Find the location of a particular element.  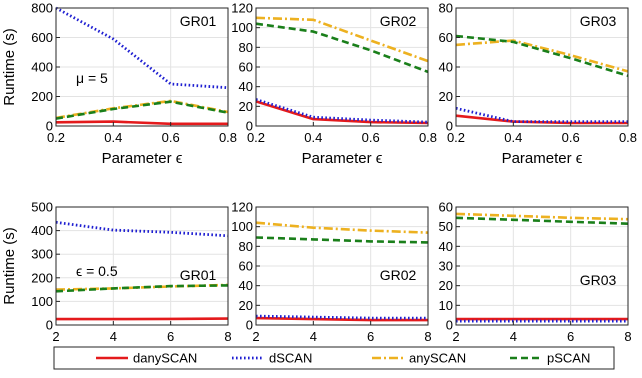

parameter-annotation: μ = 5 is located at coordinates (92, 78).